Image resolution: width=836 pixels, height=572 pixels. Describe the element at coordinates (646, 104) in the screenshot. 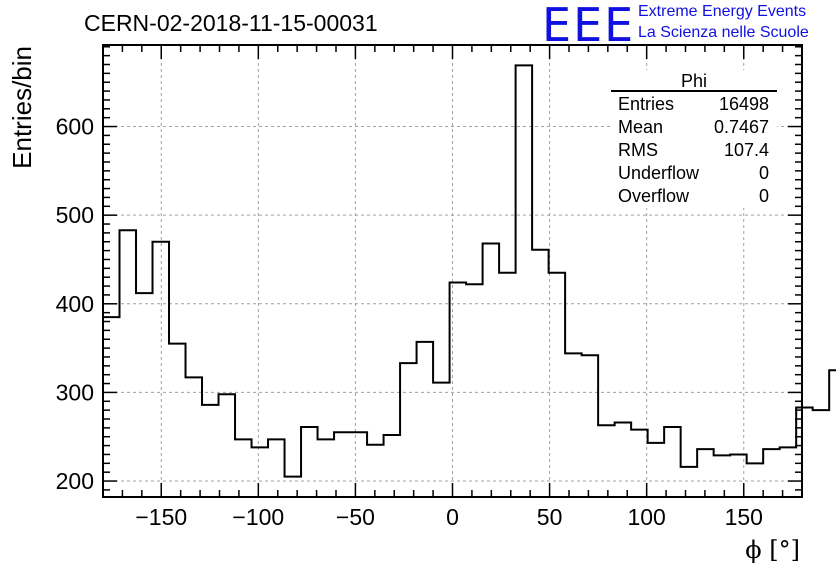

I see `stats-row-label: Entries` at that location.